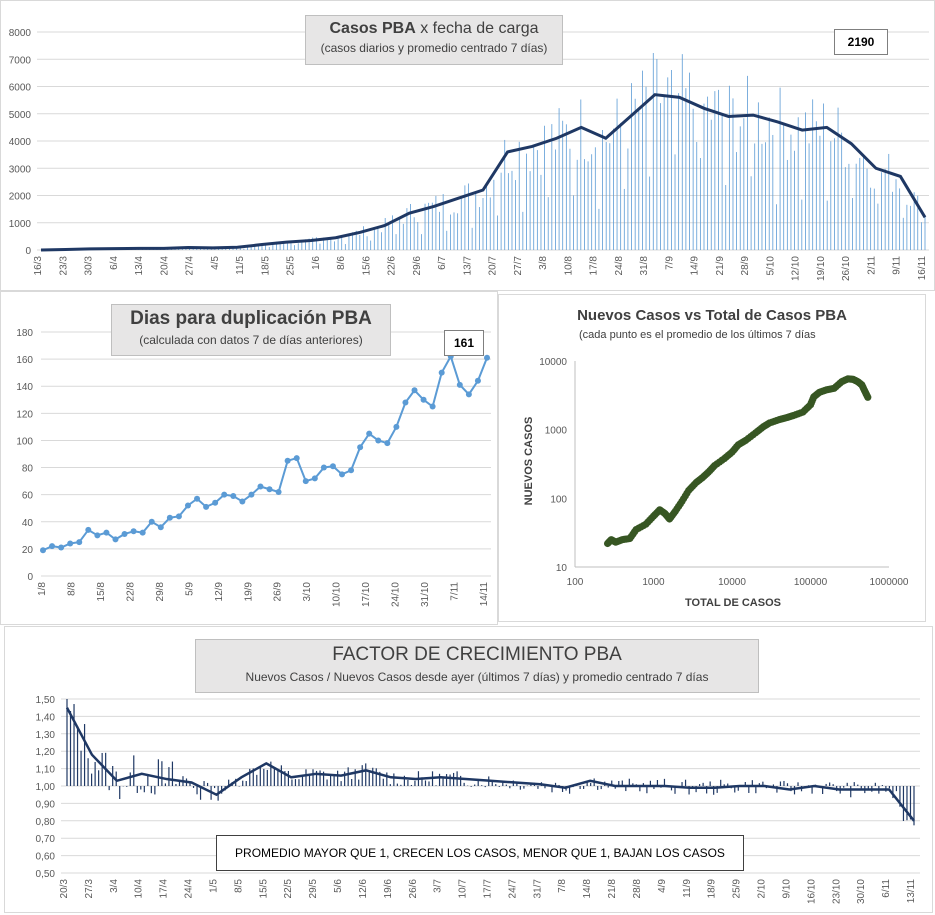  What do you see at coordinates (653, 582) in the screenshot?
I see `scatter-xtick: 1000` at bounding box center [653, 582].